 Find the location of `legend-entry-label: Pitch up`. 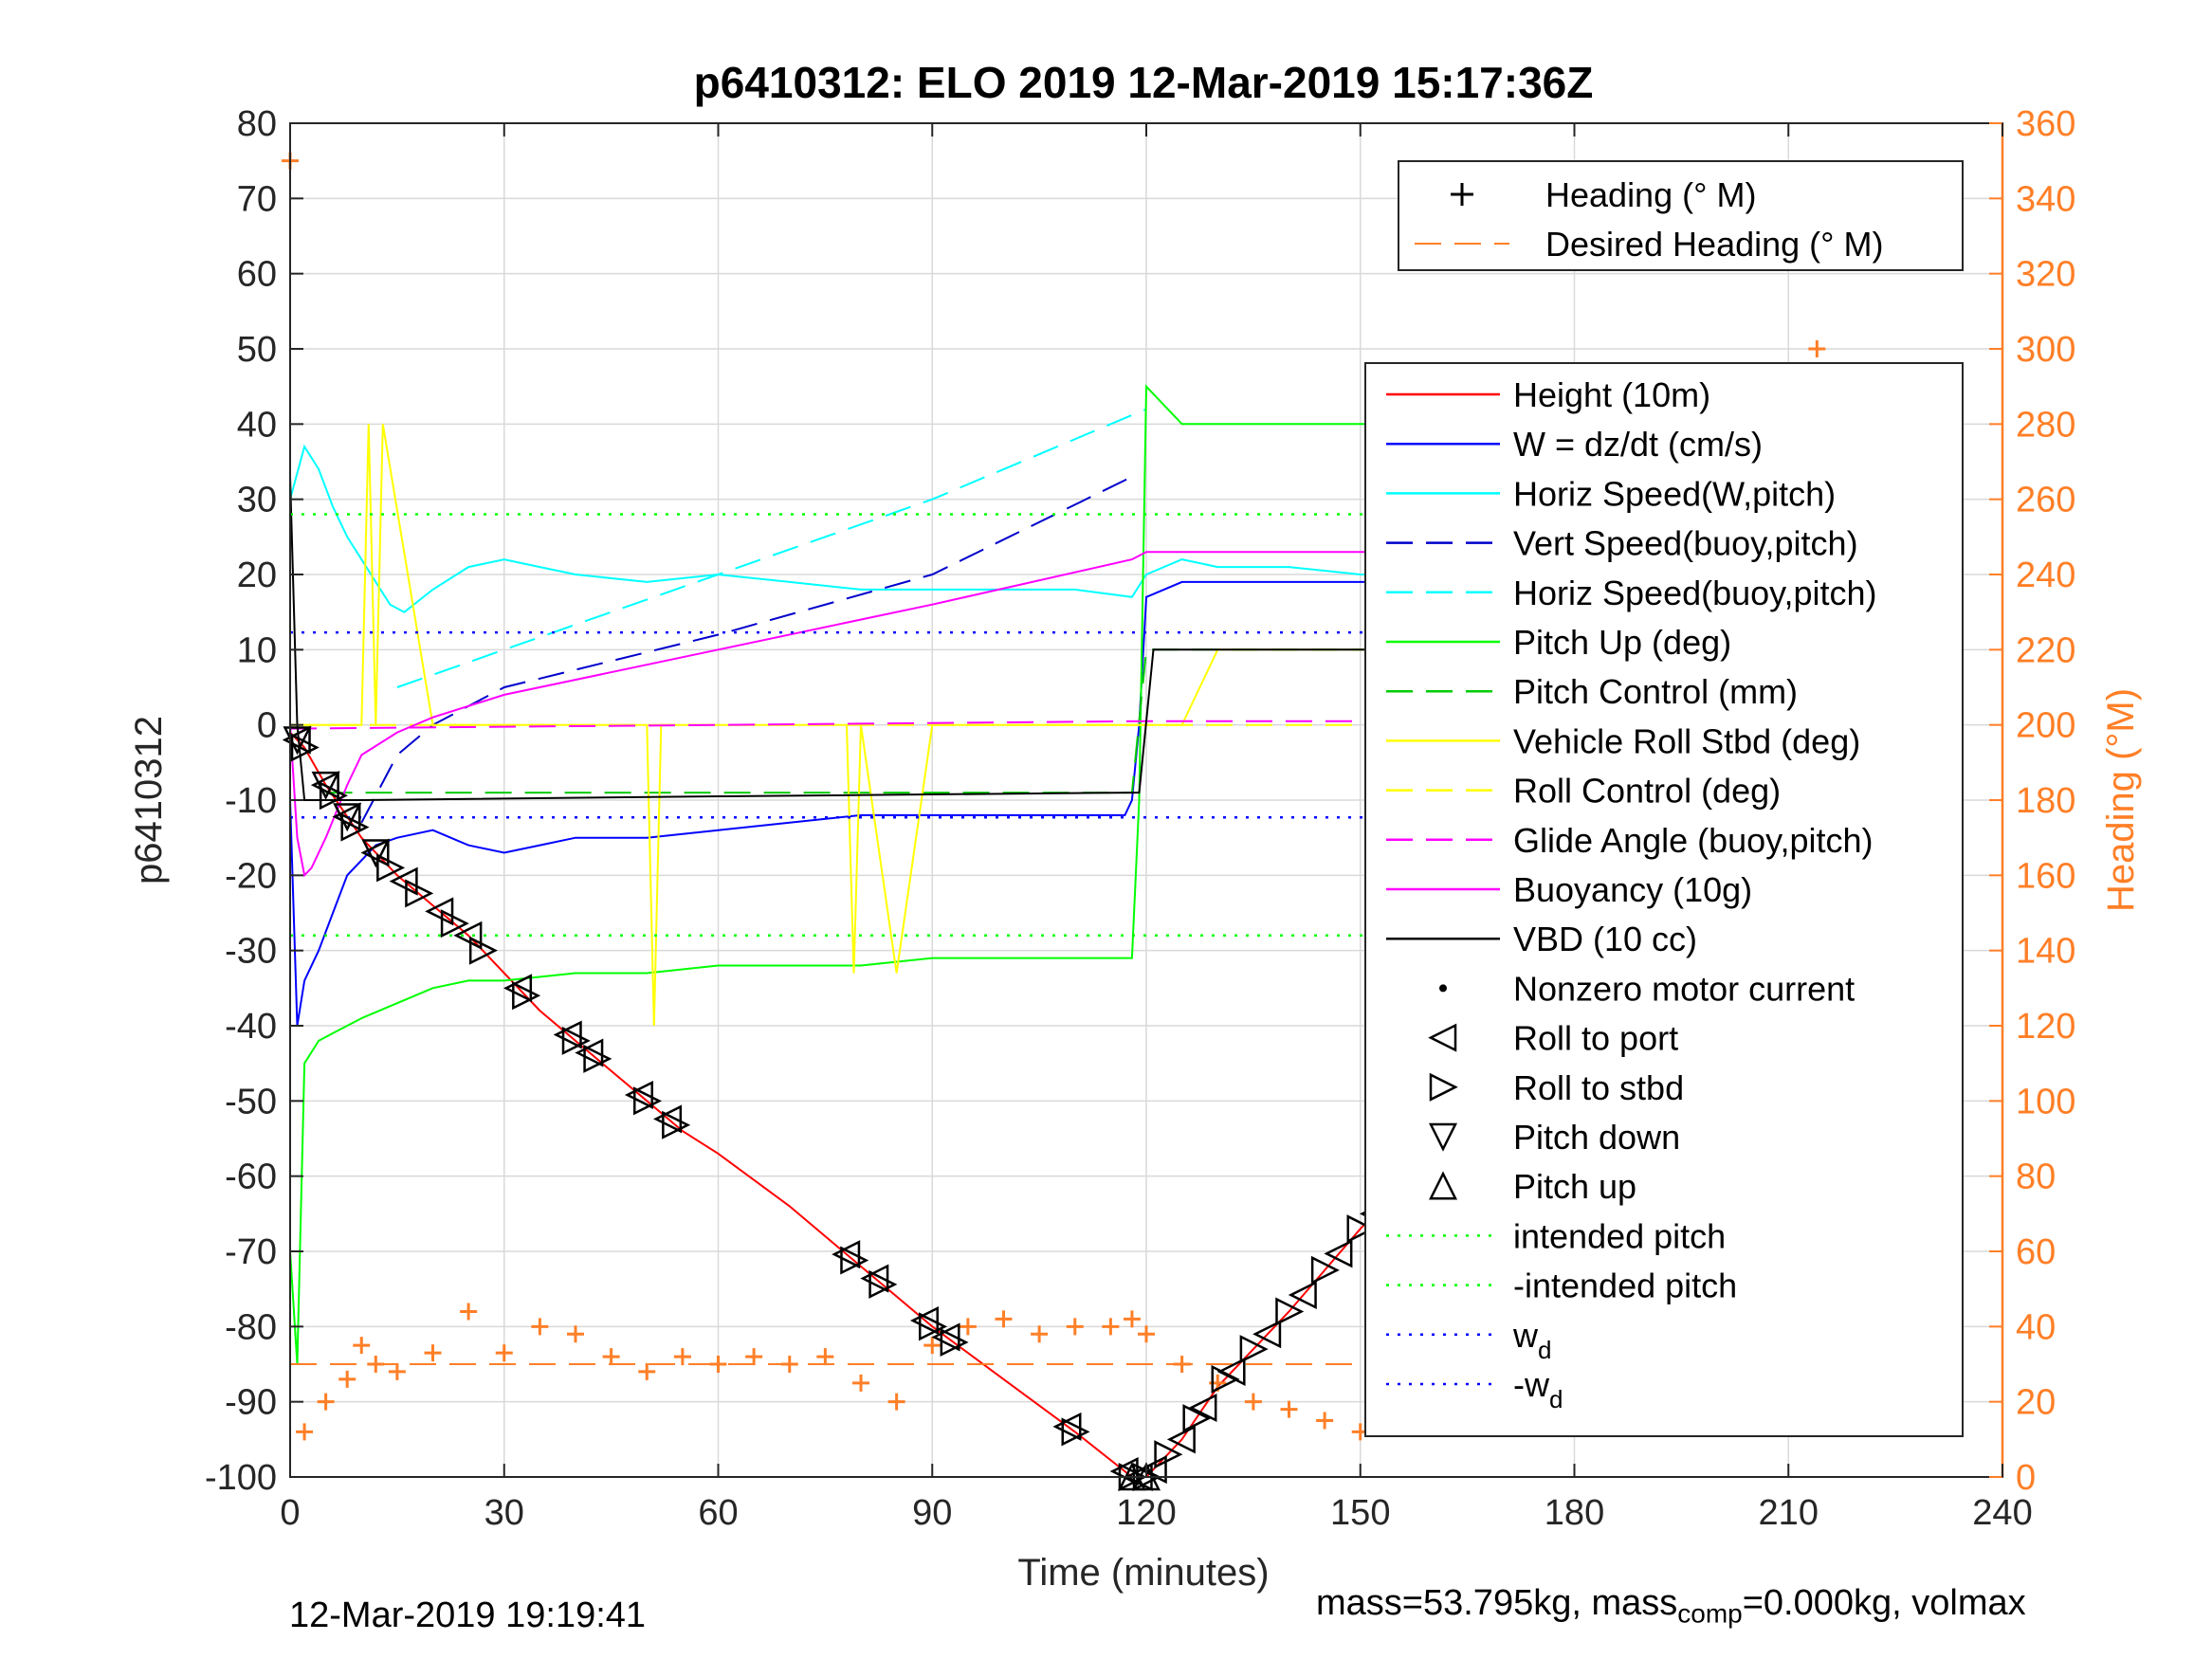

legend-entry-label: Pitch up is located at coordinates (1574, 1186).